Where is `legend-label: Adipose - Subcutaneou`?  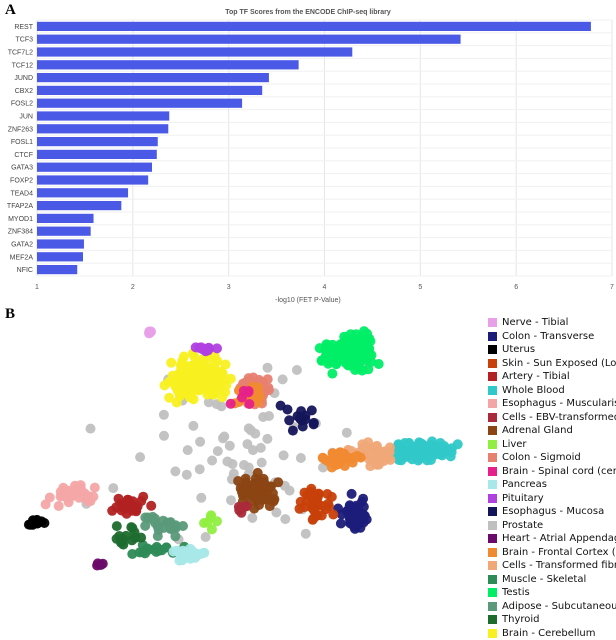
legend-label: Adipose - Subcutaneou is located at coordinates (559, 606).